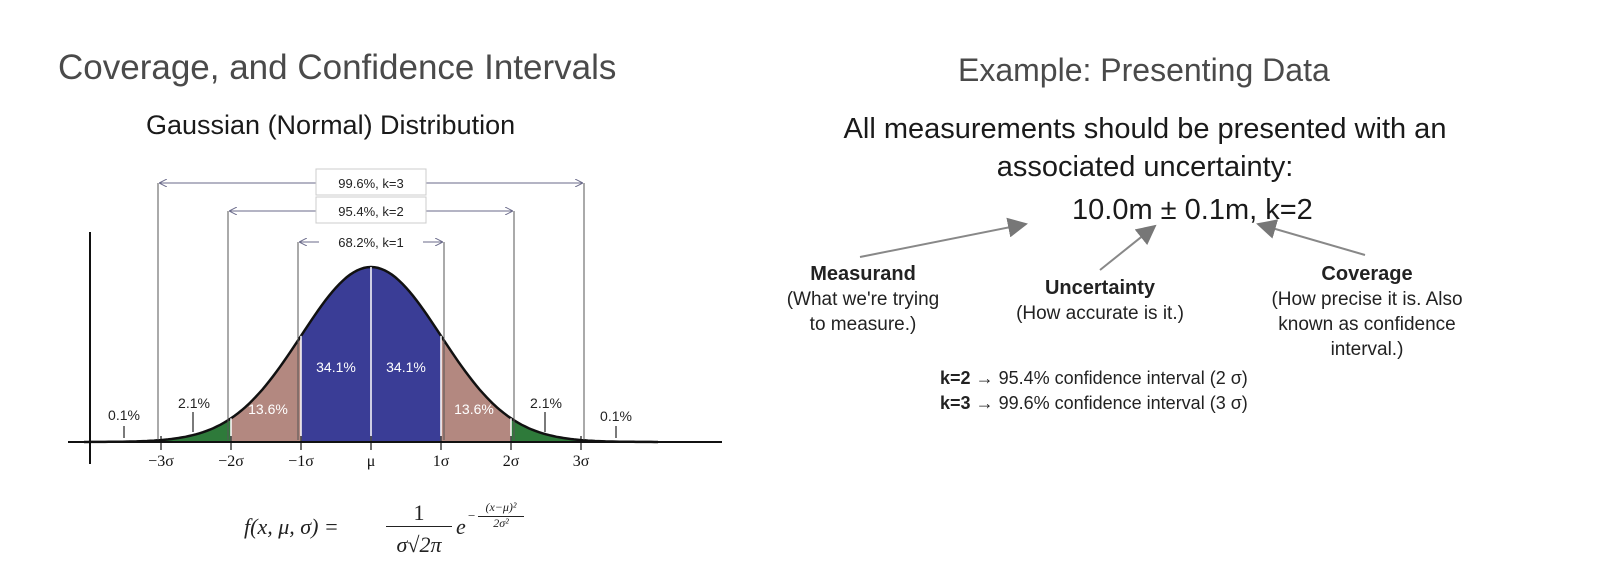  I want to click on interval-label: 95.4%, k=2, so click(370, 211).